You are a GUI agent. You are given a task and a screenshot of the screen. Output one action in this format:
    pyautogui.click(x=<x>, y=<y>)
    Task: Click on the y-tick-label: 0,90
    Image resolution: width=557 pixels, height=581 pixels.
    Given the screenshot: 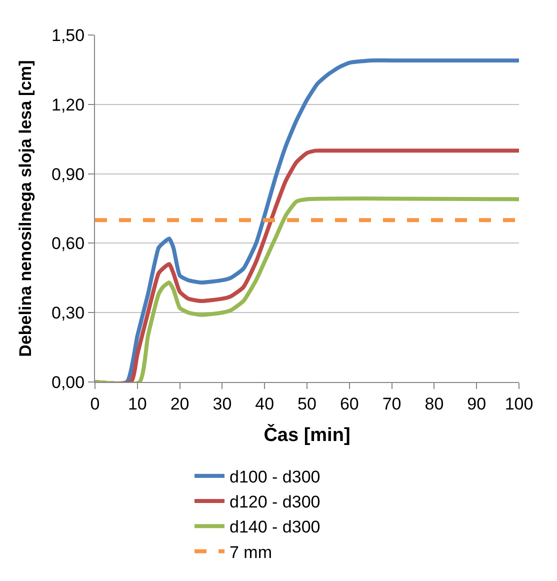 What is the action you would take?
    pyautogui.click(x=68, y=174)
    